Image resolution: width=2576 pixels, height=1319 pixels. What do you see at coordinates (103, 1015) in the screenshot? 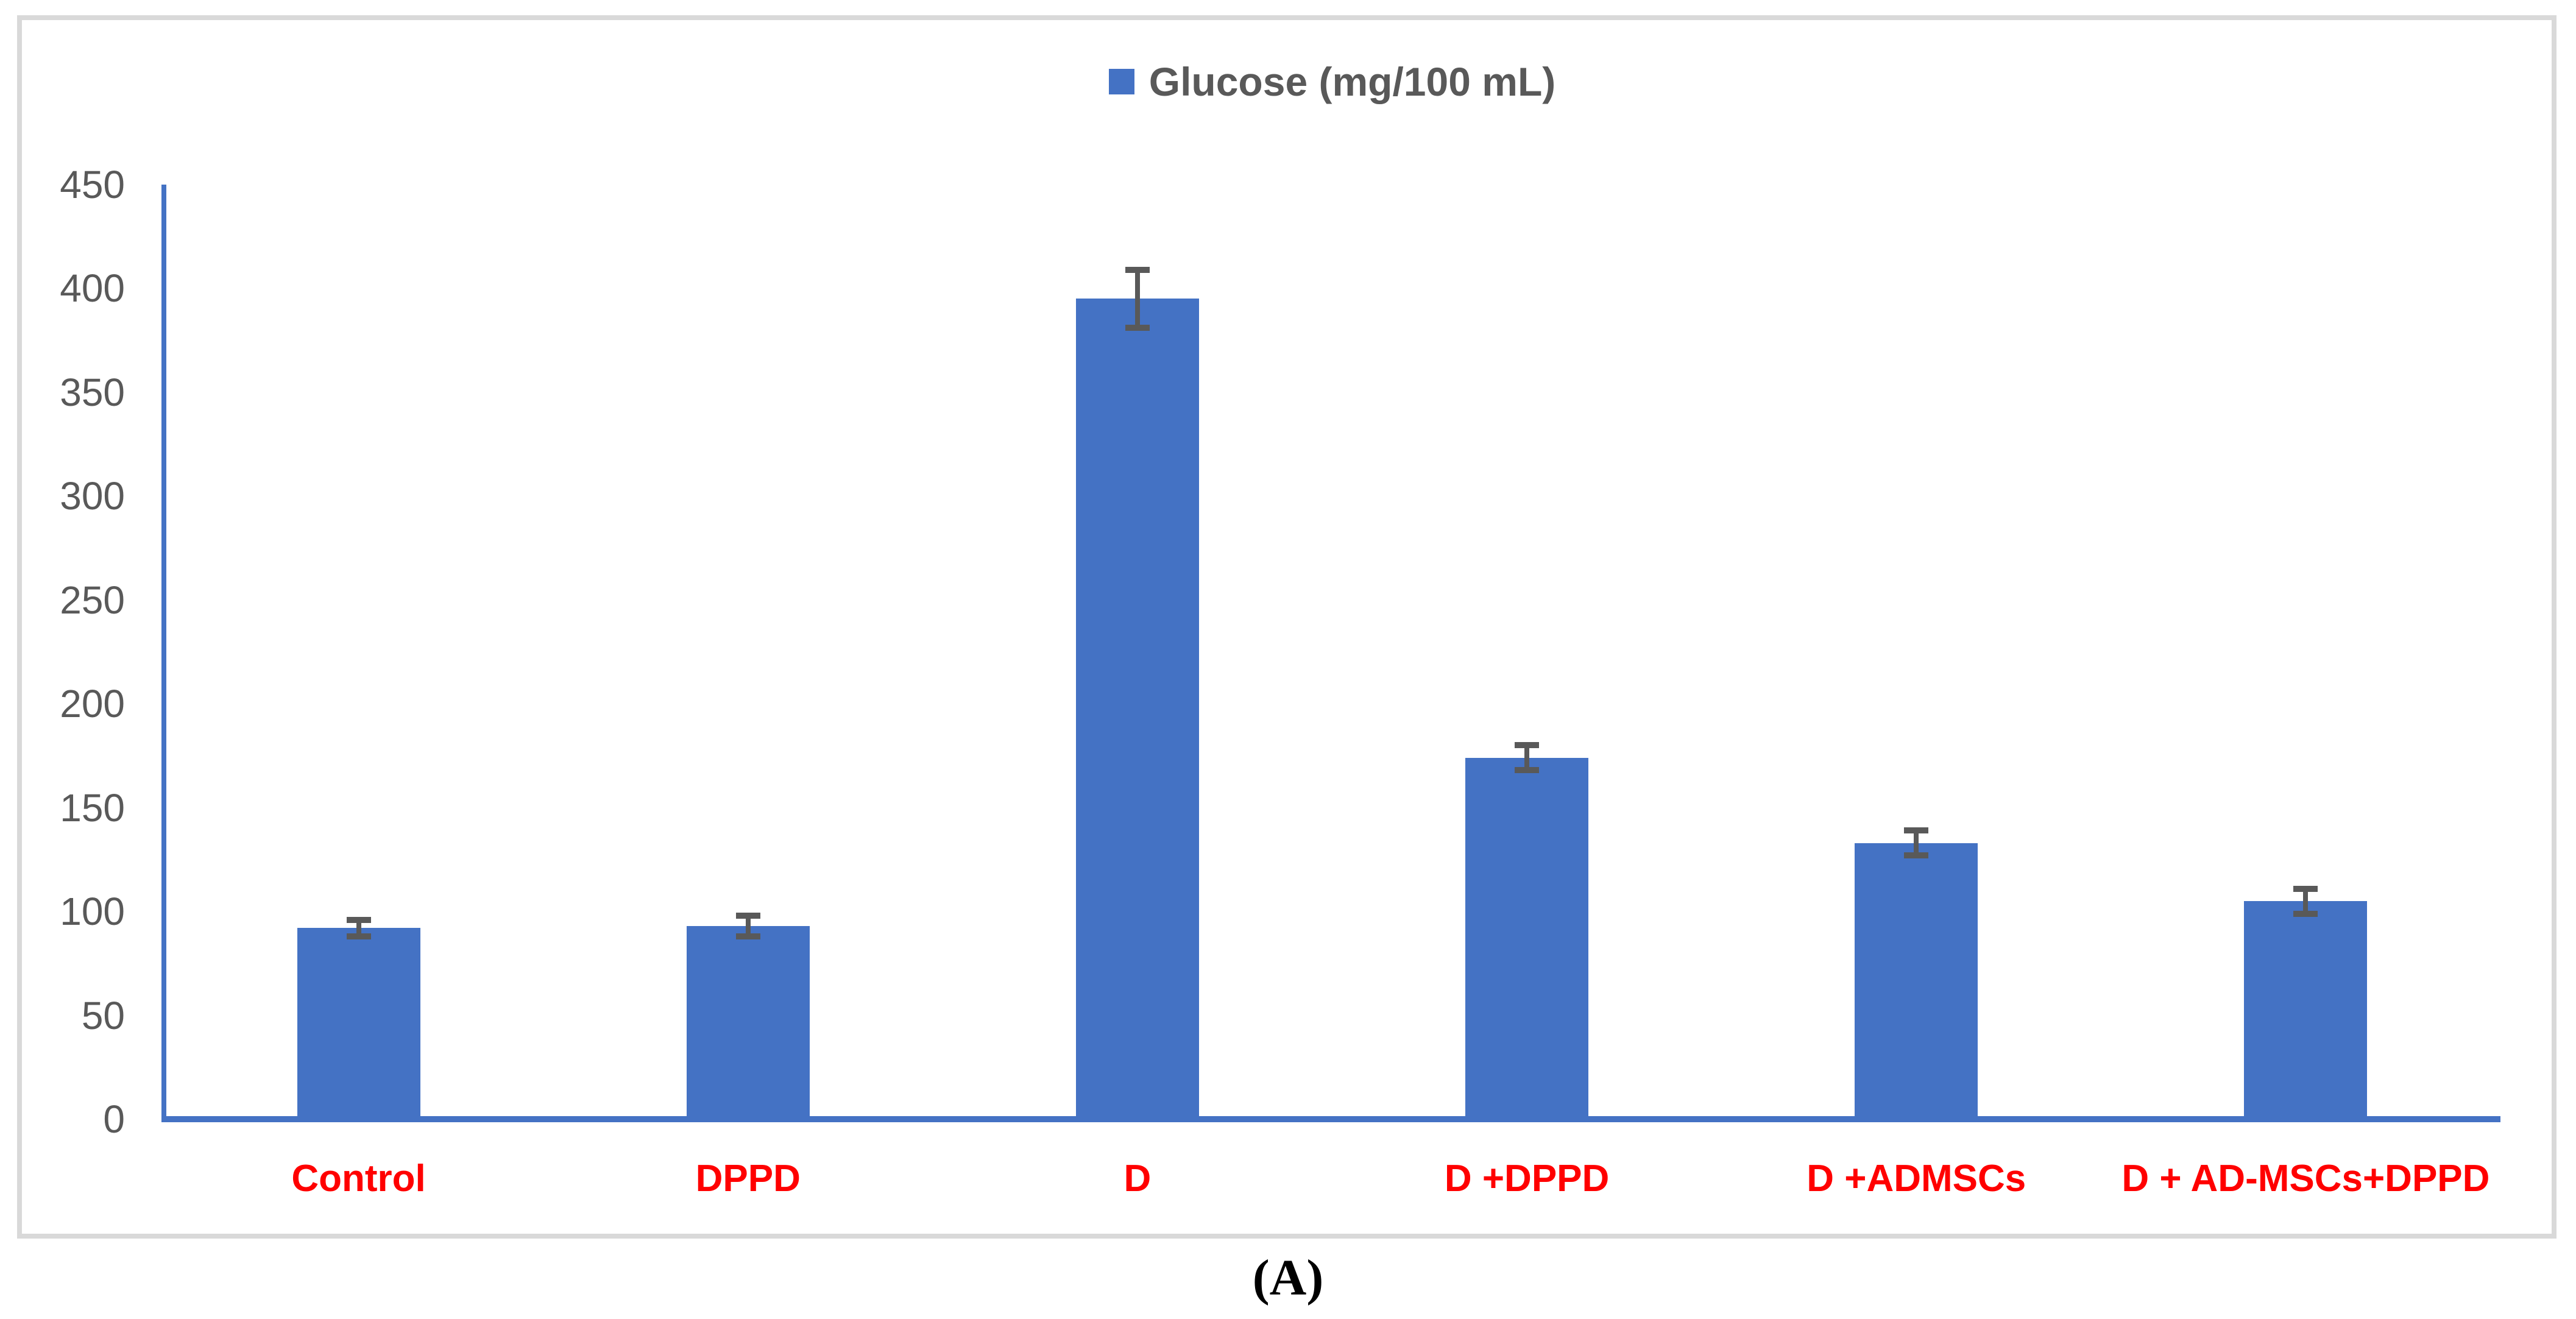
I see `y-tick-label: 50` at bounding box center [103, 1015].